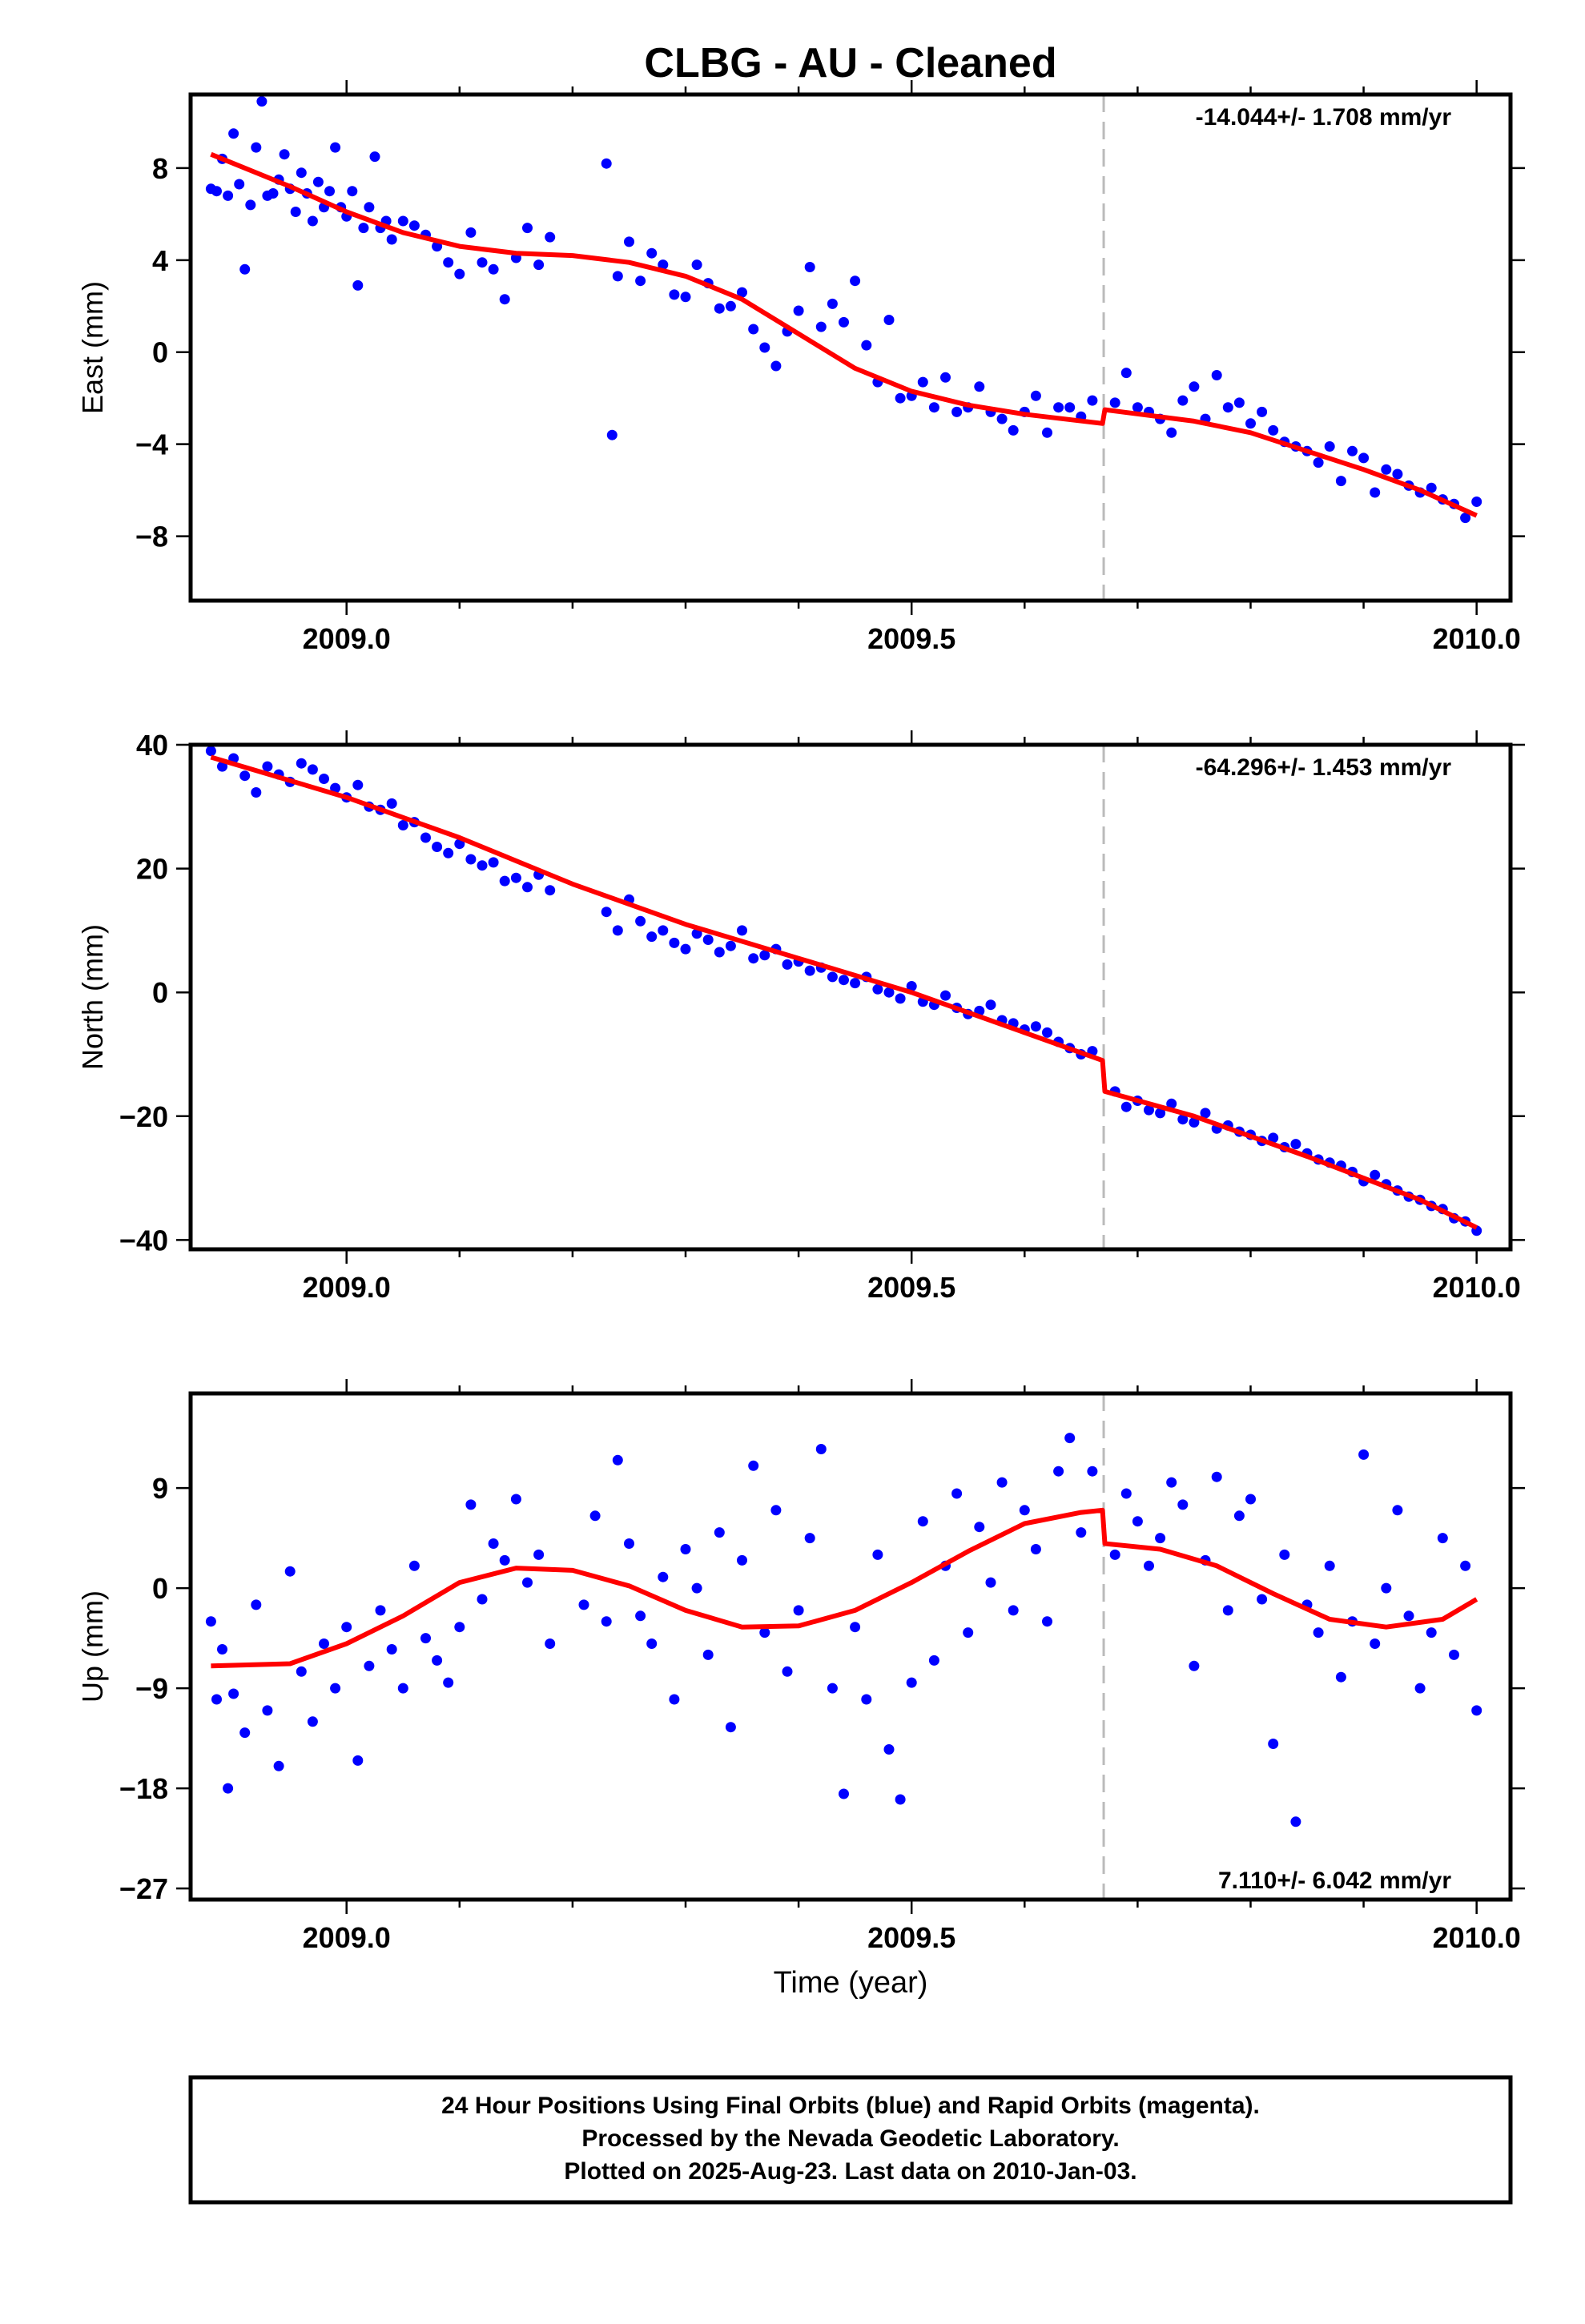 This screenshot has height=2324, width=1585. I want to click on north-x-tick-label: 2009.0, so click(347, 1287).